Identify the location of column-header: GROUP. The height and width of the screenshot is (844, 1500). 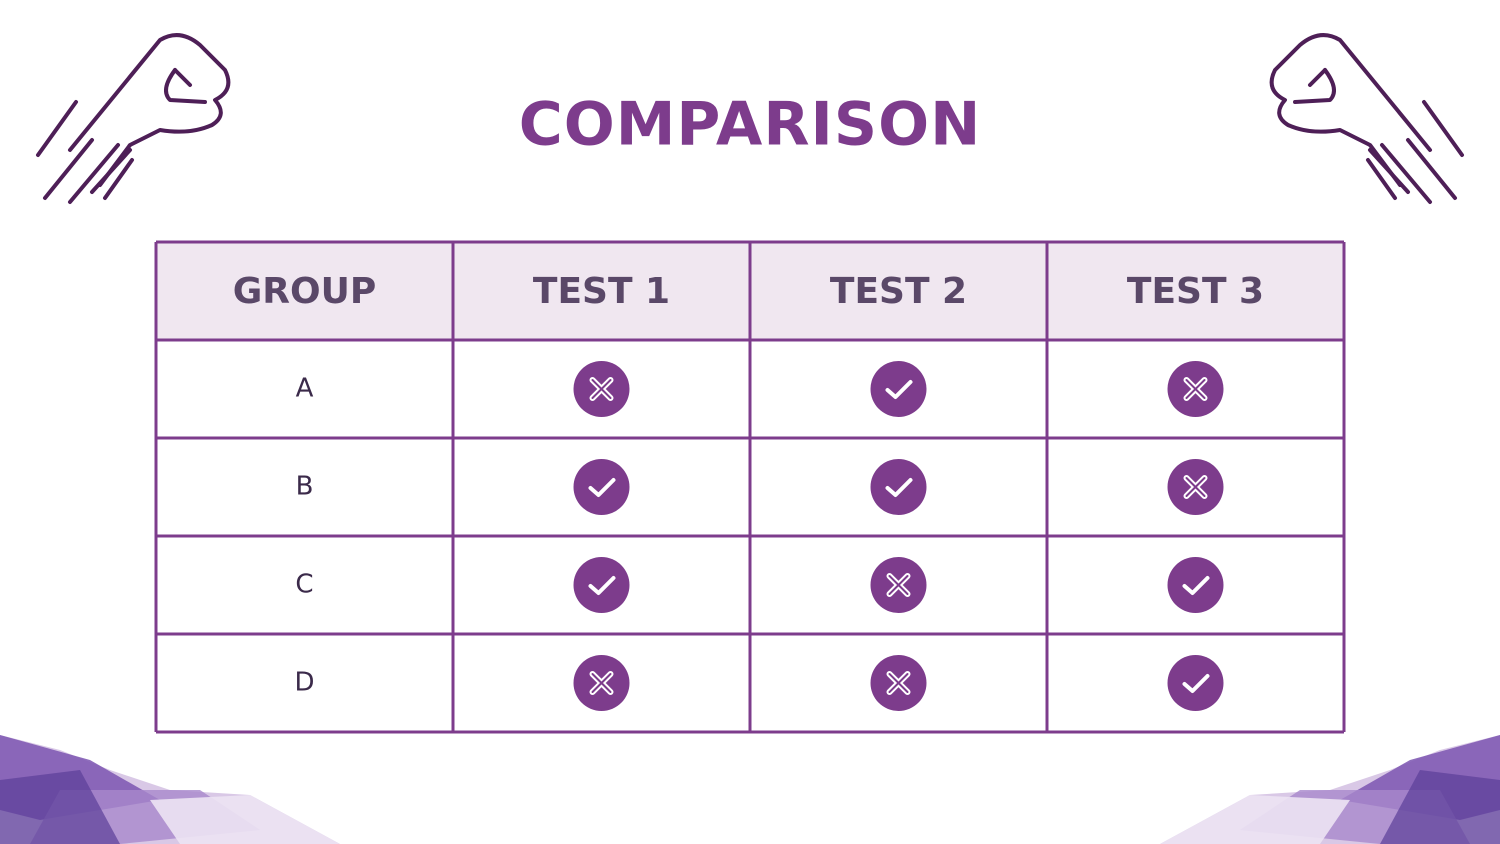
(305, 291).